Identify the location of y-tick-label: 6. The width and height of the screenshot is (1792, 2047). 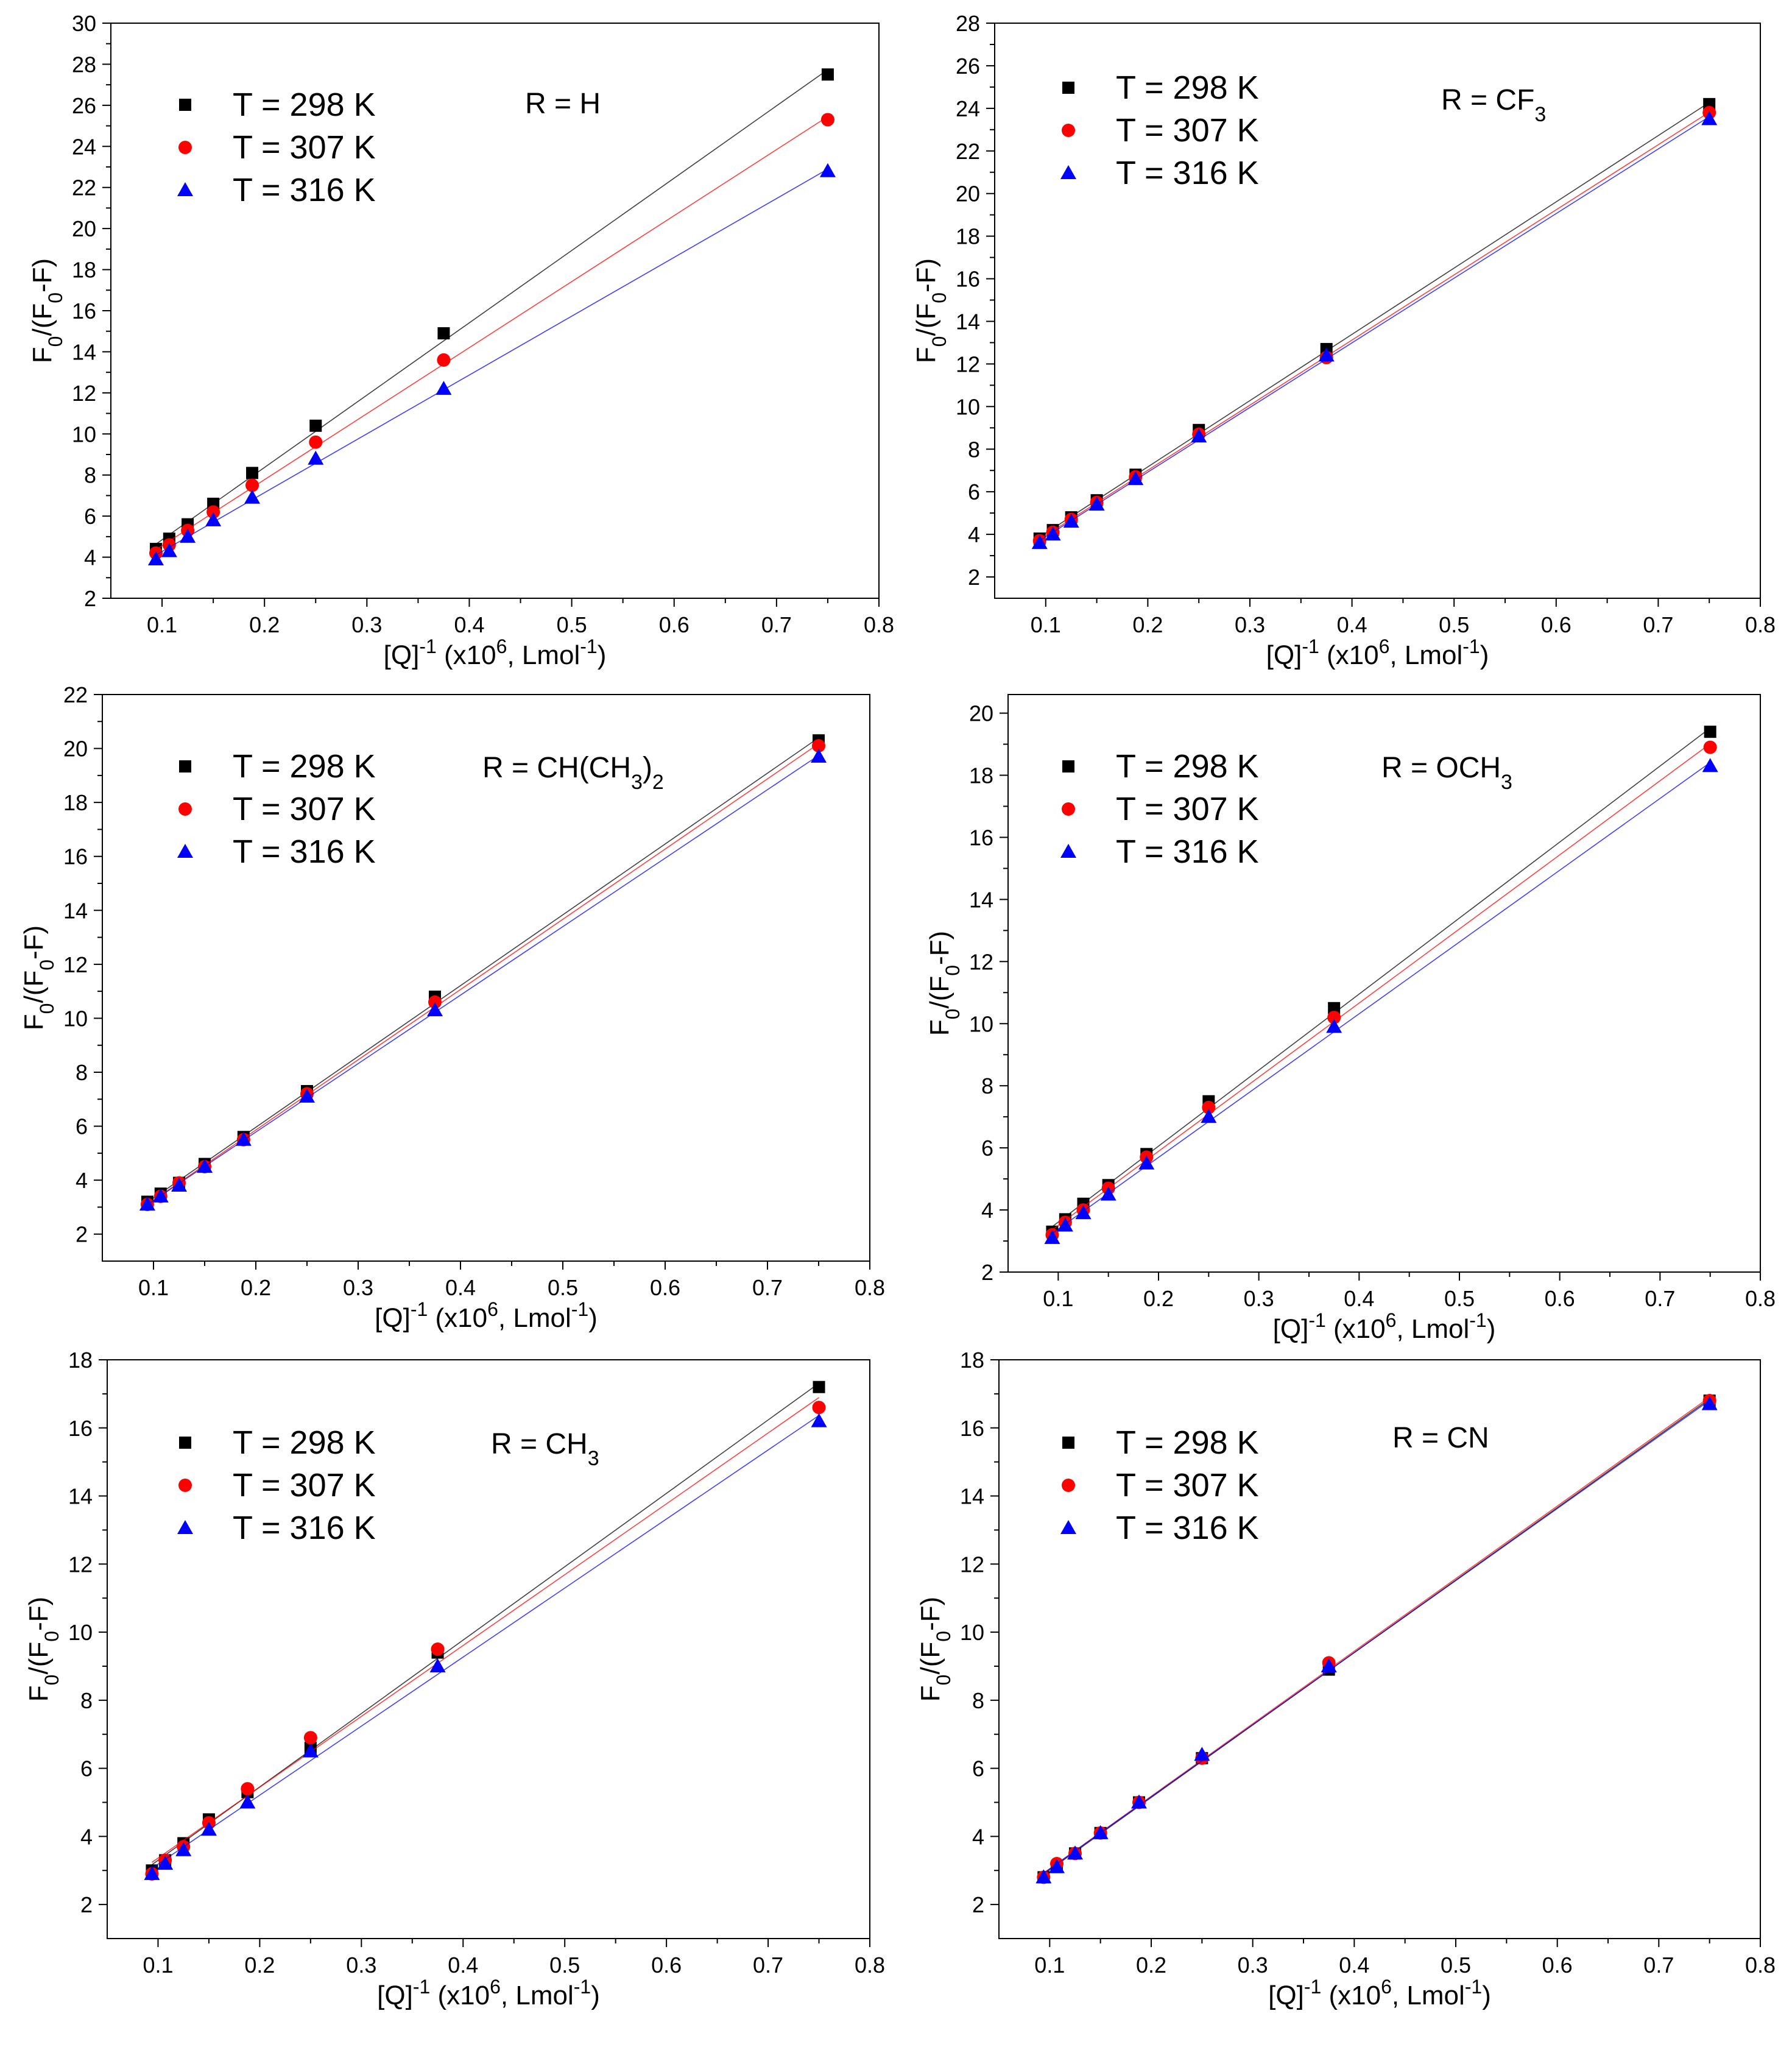
(987, 1148).